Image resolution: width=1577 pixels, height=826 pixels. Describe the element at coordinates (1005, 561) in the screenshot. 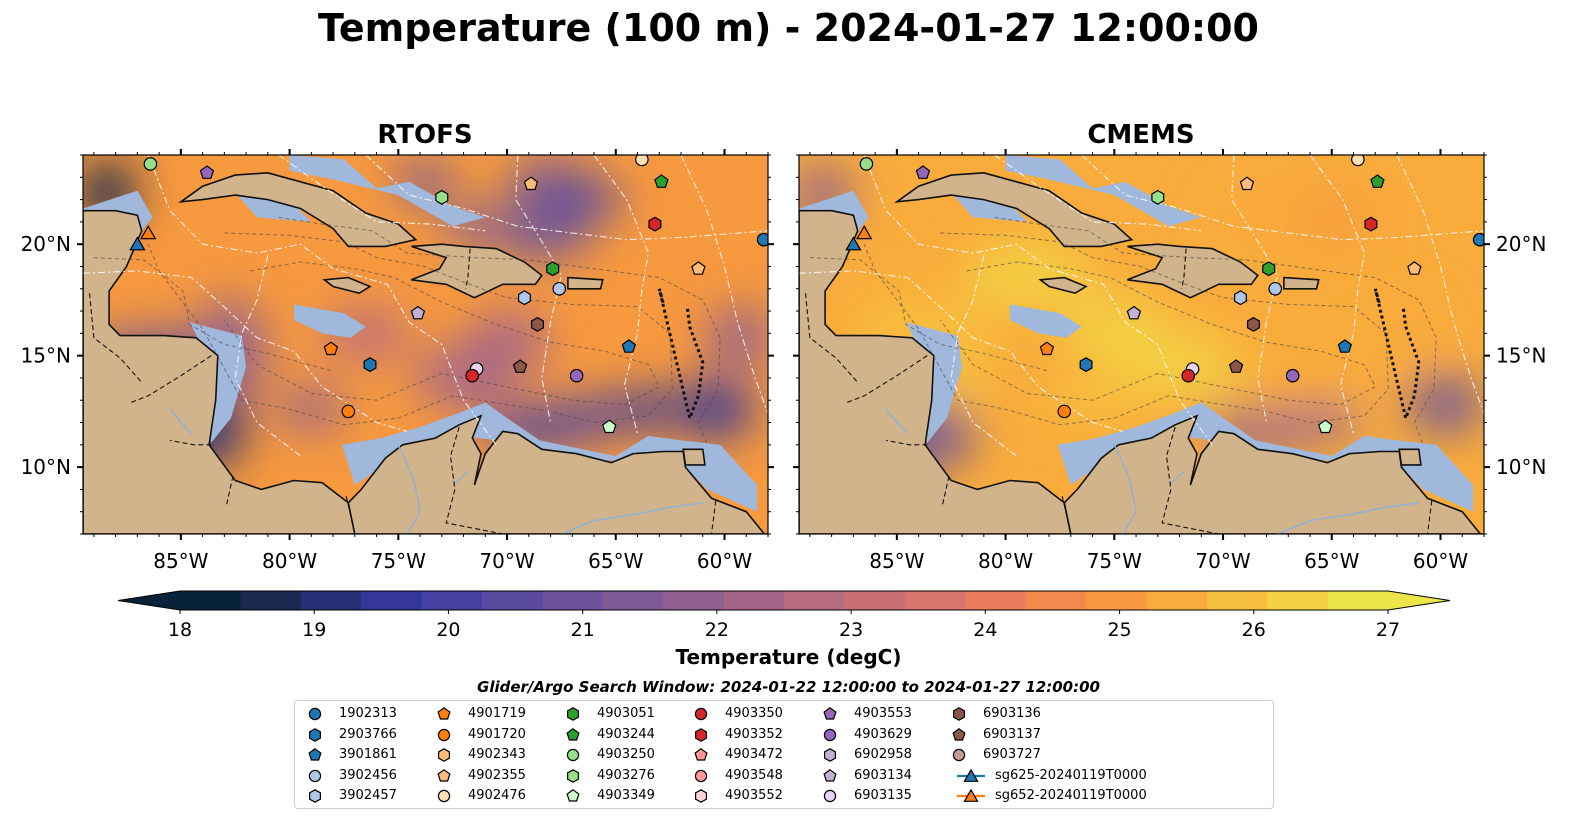

I see `lon-tick-label-1: 80°W` at that location.